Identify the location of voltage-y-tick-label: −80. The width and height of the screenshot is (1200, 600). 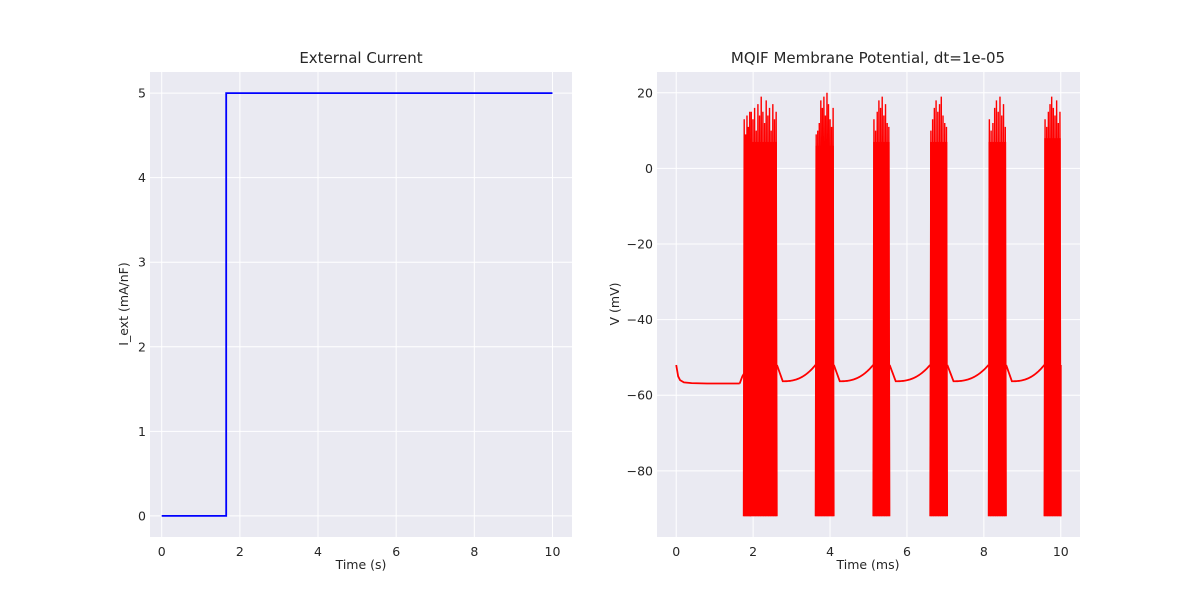
(640, 470).